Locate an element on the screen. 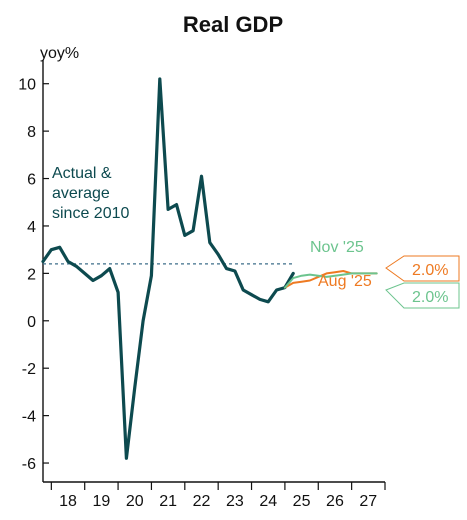 The width and height of the screenshot is (467, 520). y-tick-label: 6 is located at coordinates (31, 180).